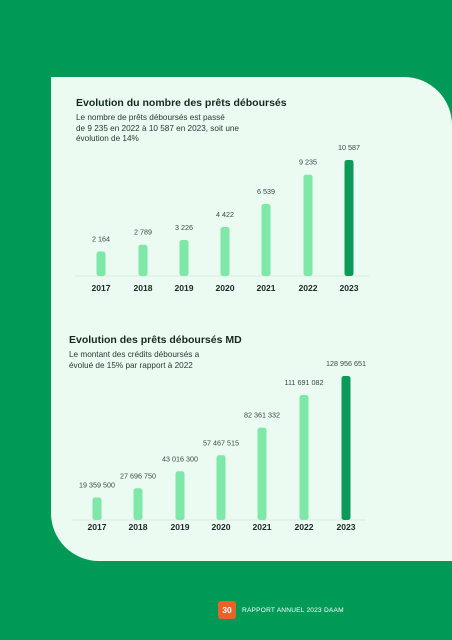 The image size is (452, 640). I want to click on amounts-data-label-2019: 43 016 300, so click(180, 458).